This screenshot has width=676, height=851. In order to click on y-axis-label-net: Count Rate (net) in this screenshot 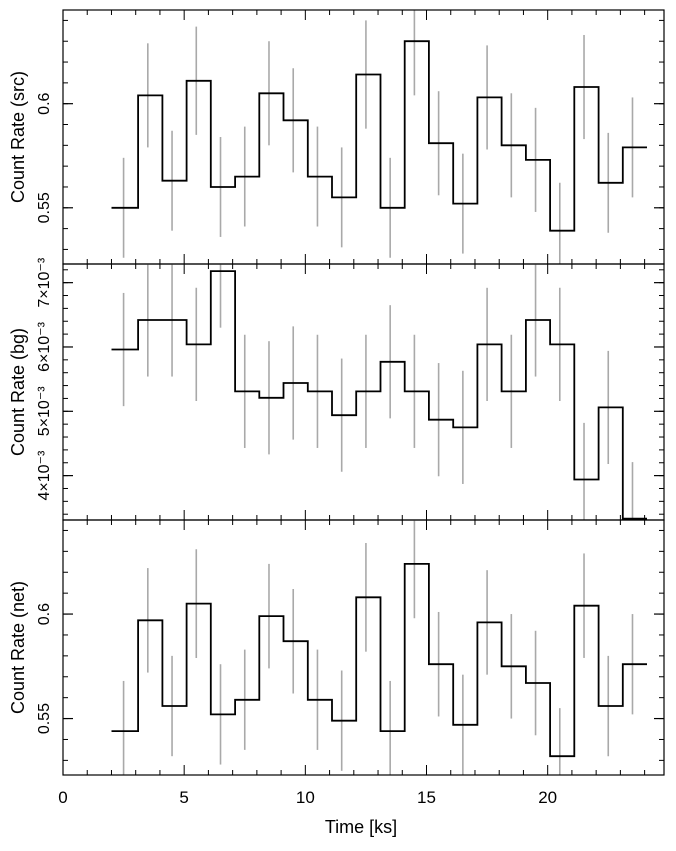, I will do `click(18, 647)`.